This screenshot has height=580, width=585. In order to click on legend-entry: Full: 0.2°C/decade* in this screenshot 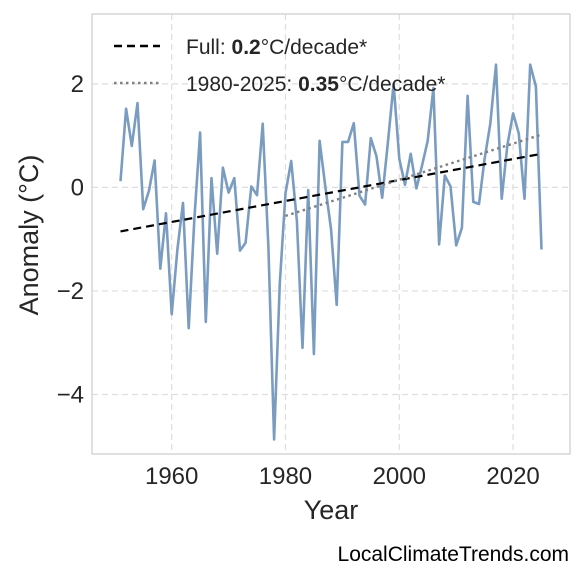, I will do `click(276, 47)`.